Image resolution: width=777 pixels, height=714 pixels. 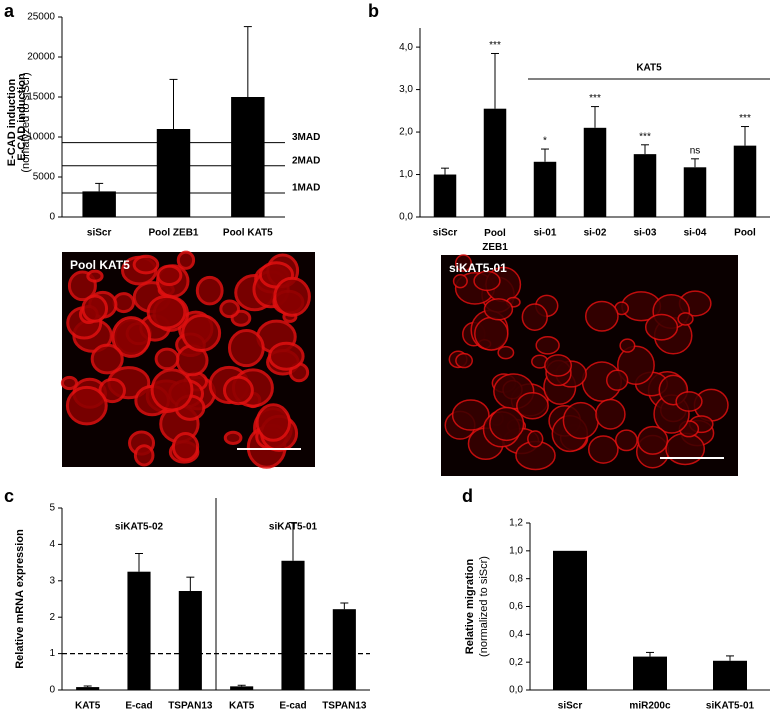 What do you see at coordinates (595, 233) in the screenshot?
I see `x-tick-label: si-02` at bounding box center [595, 233].